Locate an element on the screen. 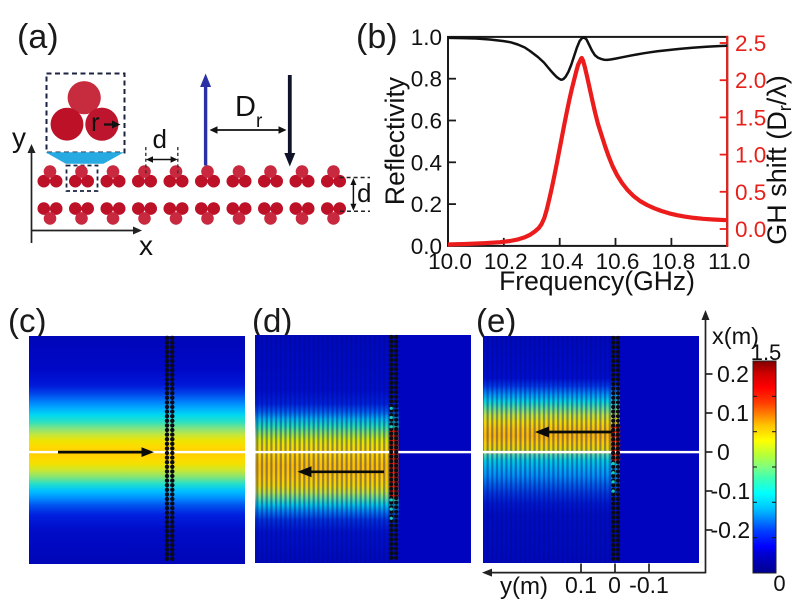 The height and width of the screenshot is (611, 799). svg-text: y(m) is located at coordinates (524, 586).